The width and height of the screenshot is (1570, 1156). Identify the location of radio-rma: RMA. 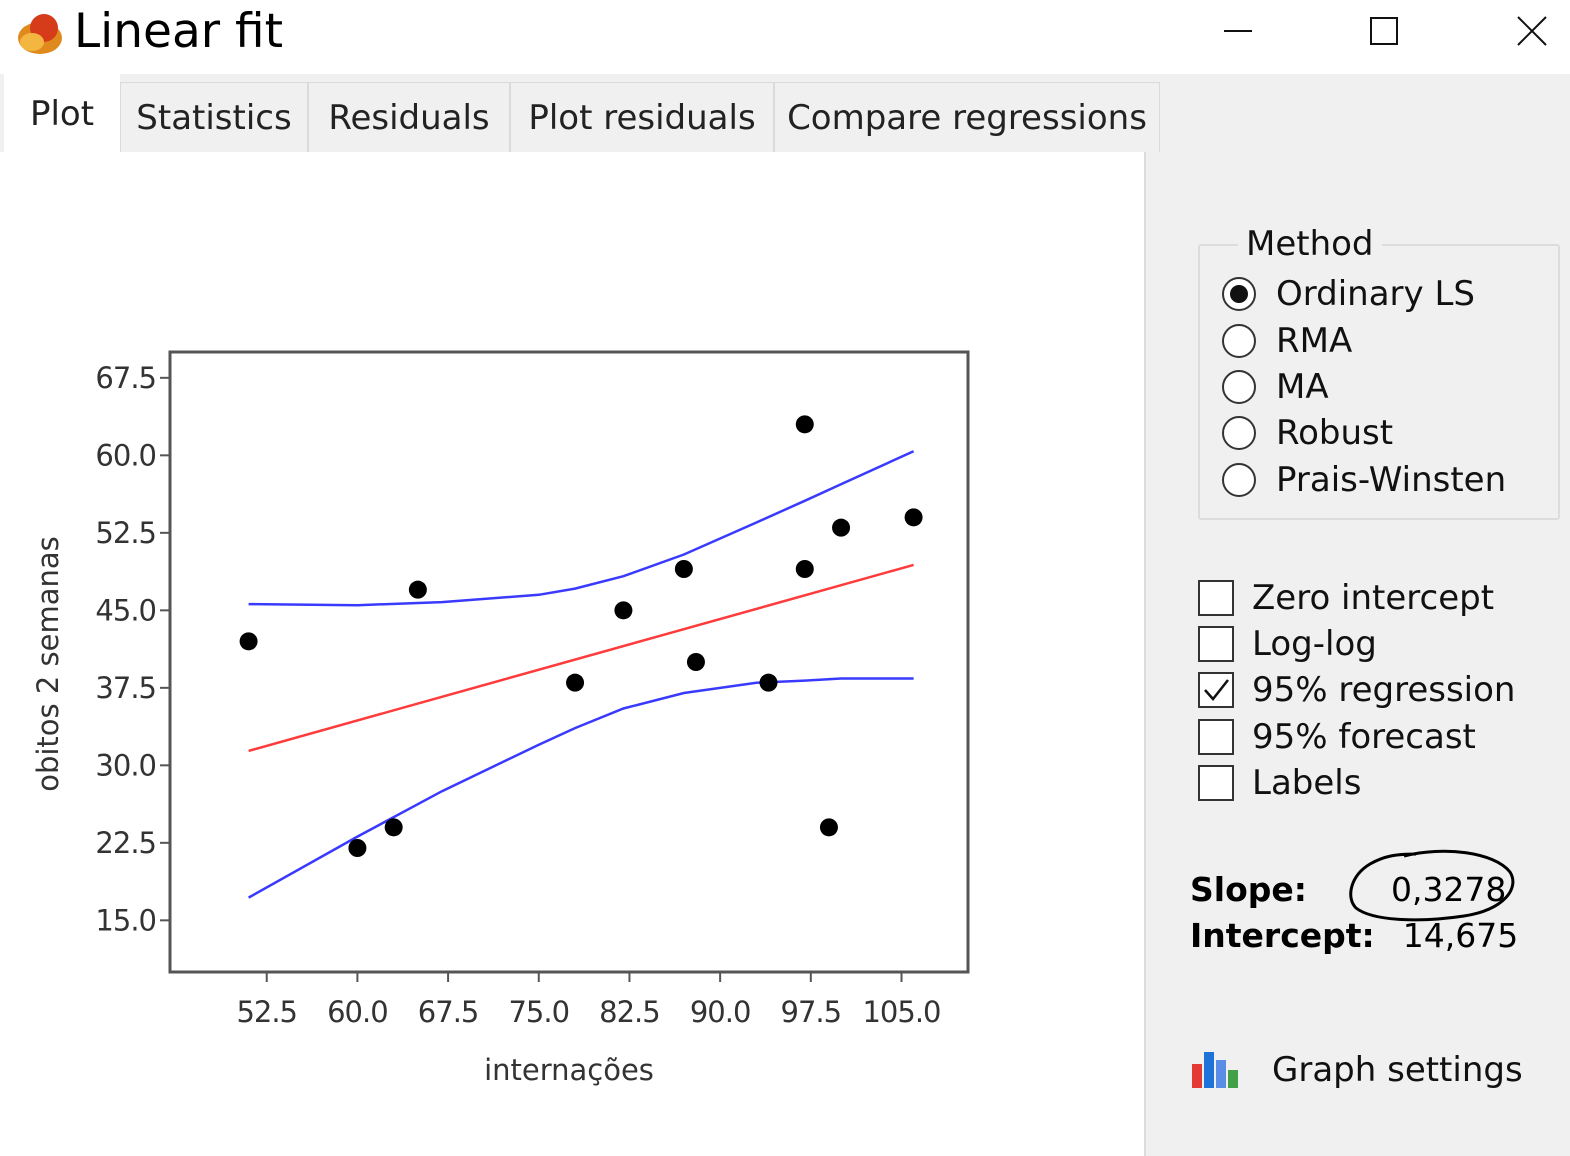
(1287, 341).